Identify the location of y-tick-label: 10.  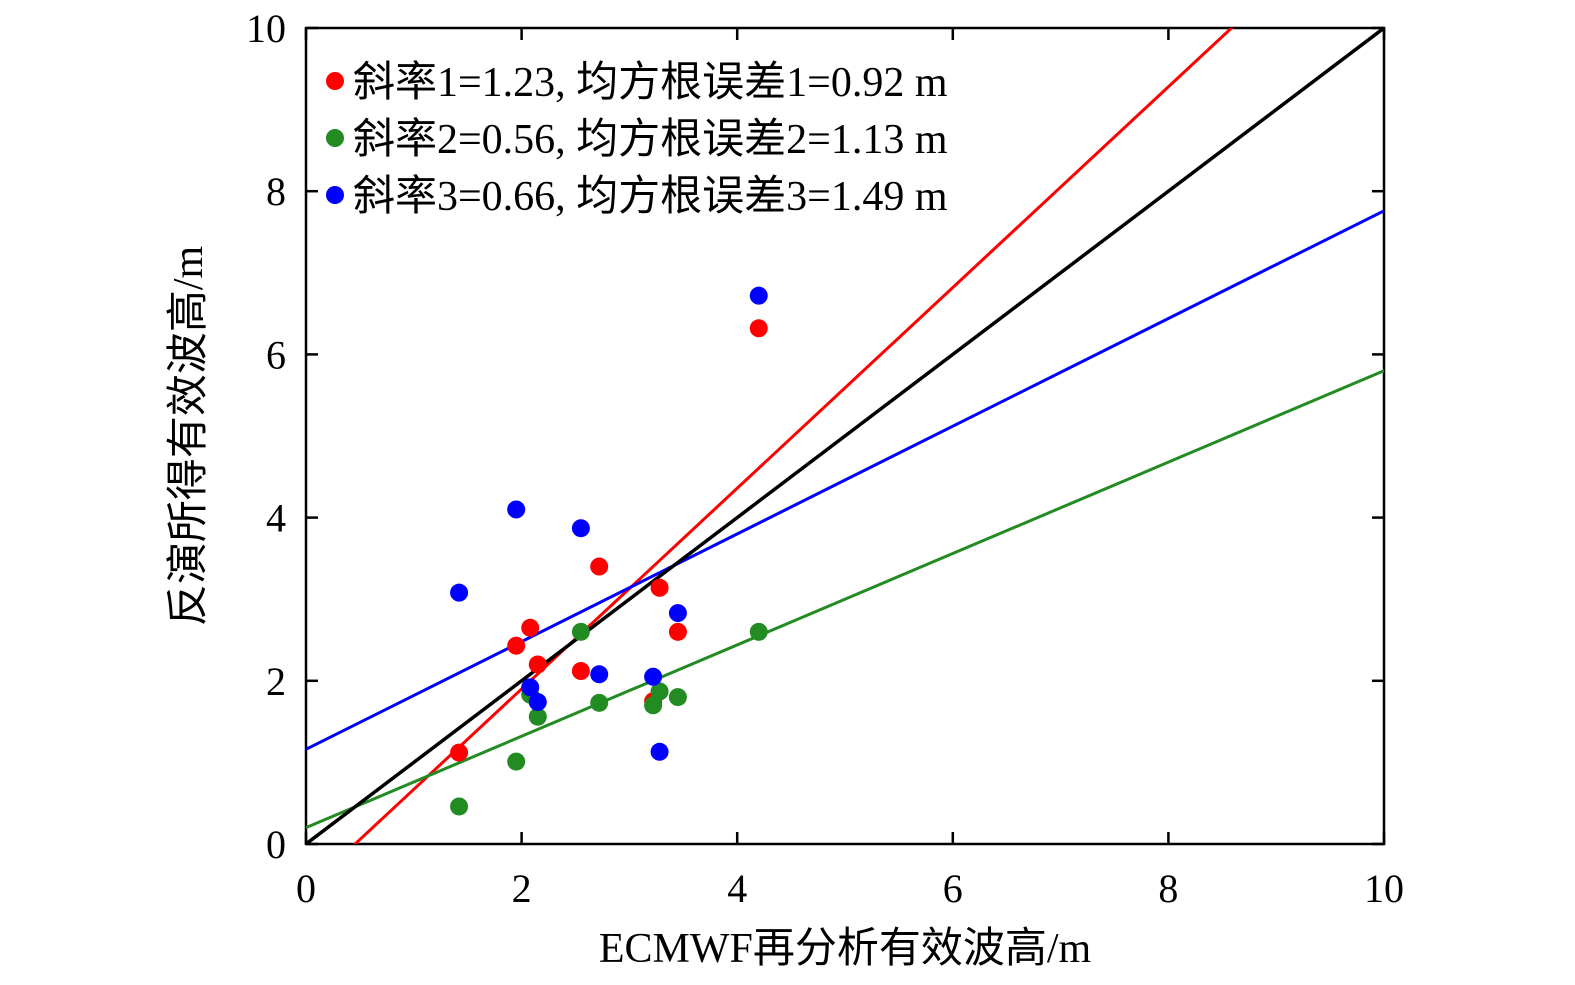
(266, 28).